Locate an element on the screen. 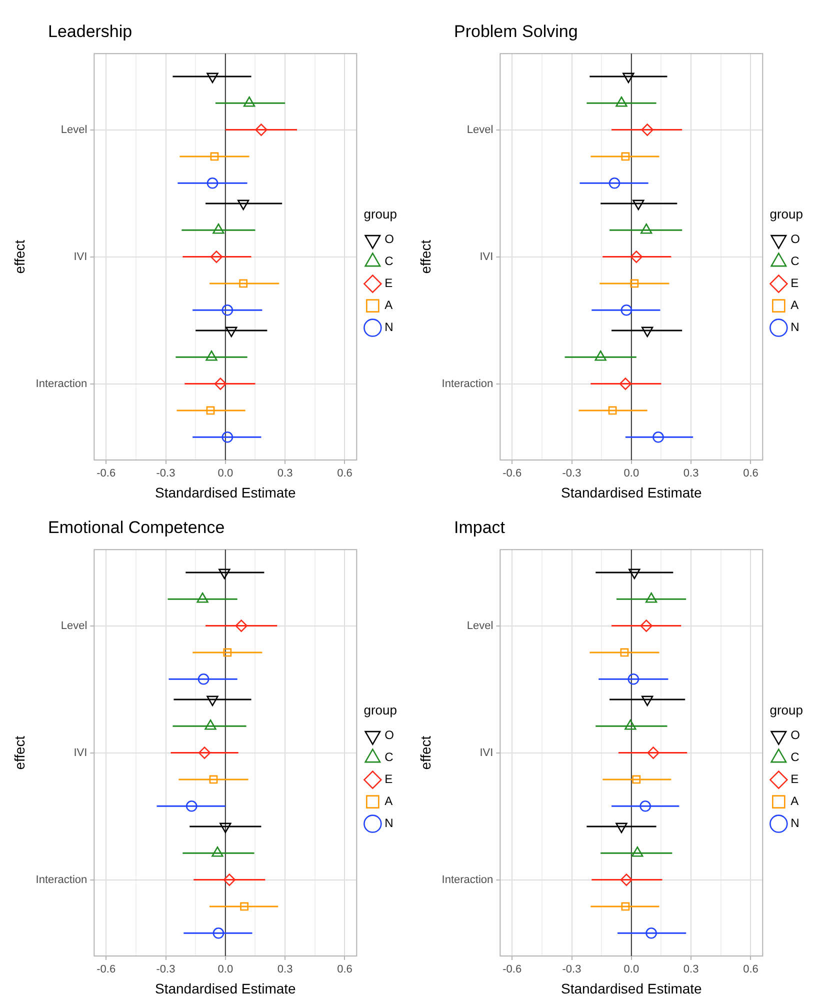 This screenshot has height=1000, width=828. chart-title: Impact is located at coordinates (480, 528).